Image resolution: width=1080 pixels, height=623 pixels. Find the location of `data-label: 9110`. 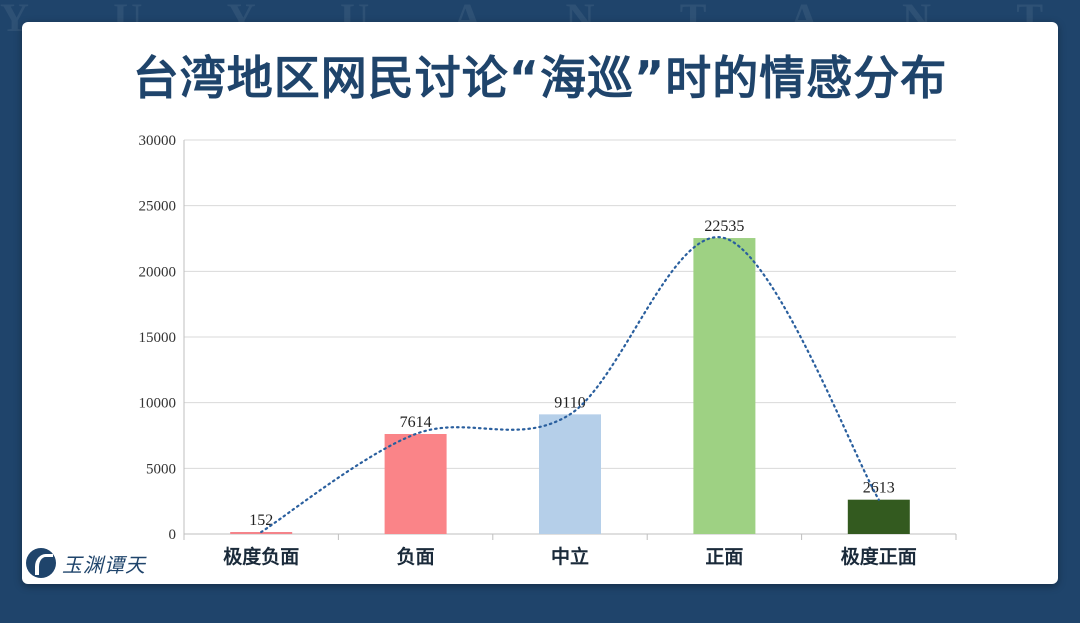

data-label: 9110 is located at coordinates (569, 402).